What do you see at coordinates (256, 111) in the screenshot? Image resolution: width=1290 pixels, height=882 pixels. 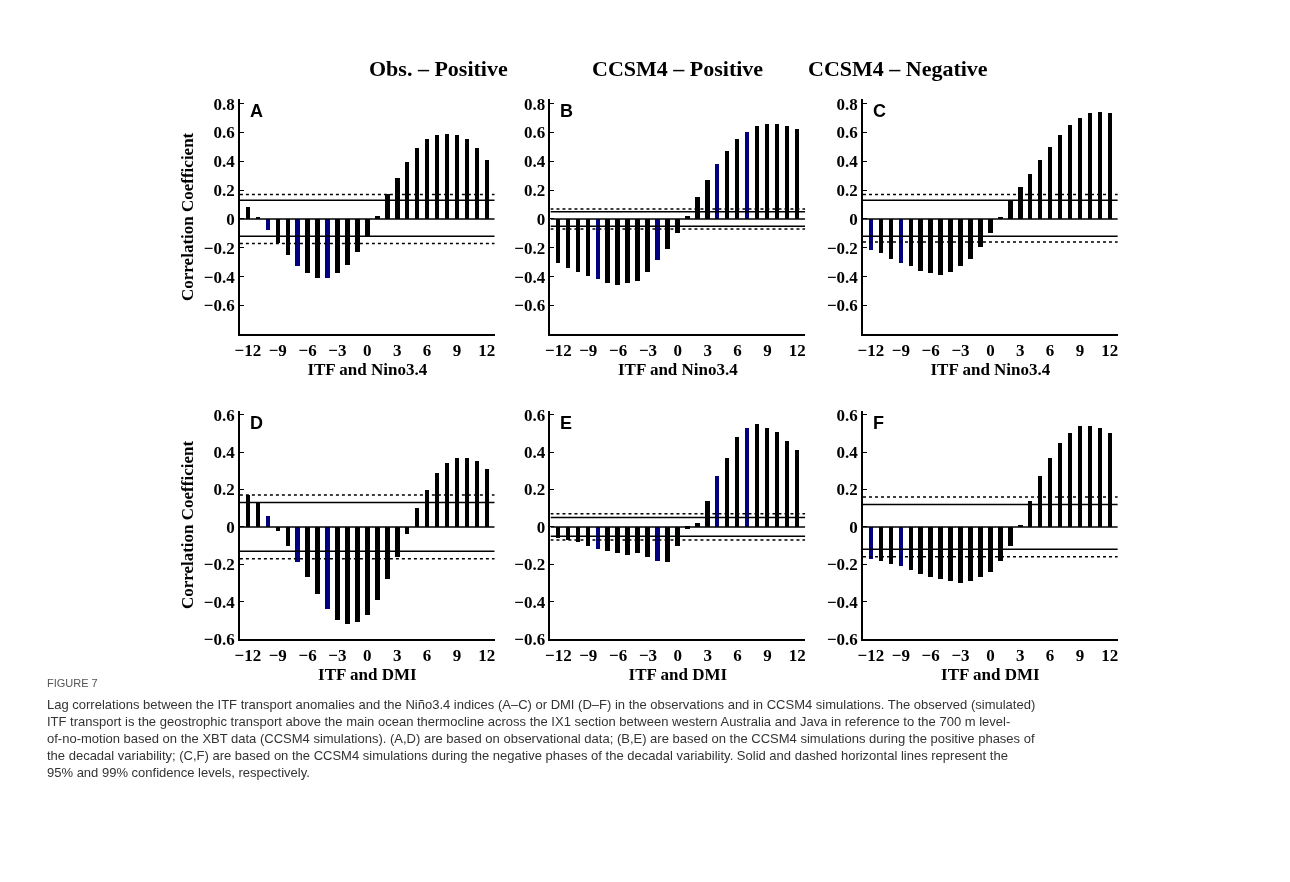 I see `annotation: A` at bounding box center [256, 111].